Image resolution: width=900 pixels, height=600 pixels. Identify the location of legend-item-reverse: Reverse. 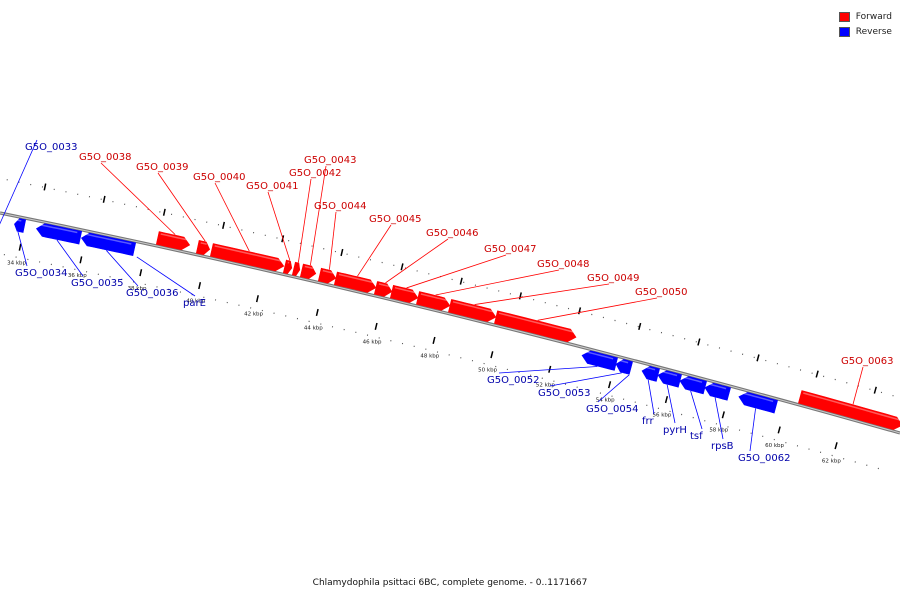
(865, 31).